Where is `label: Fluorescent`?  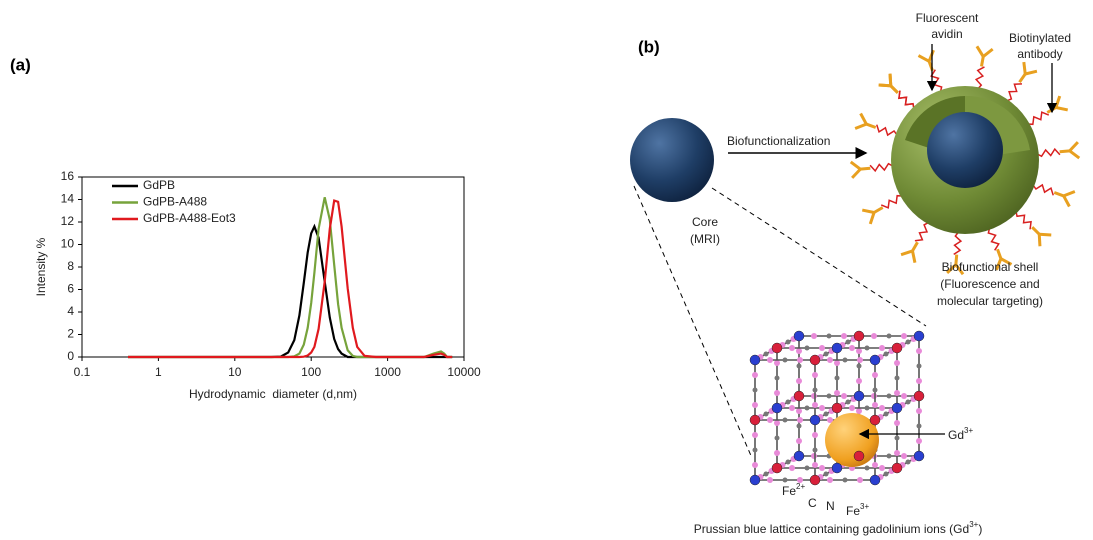
label: Fluorescent is located at coordinates (947, 18).